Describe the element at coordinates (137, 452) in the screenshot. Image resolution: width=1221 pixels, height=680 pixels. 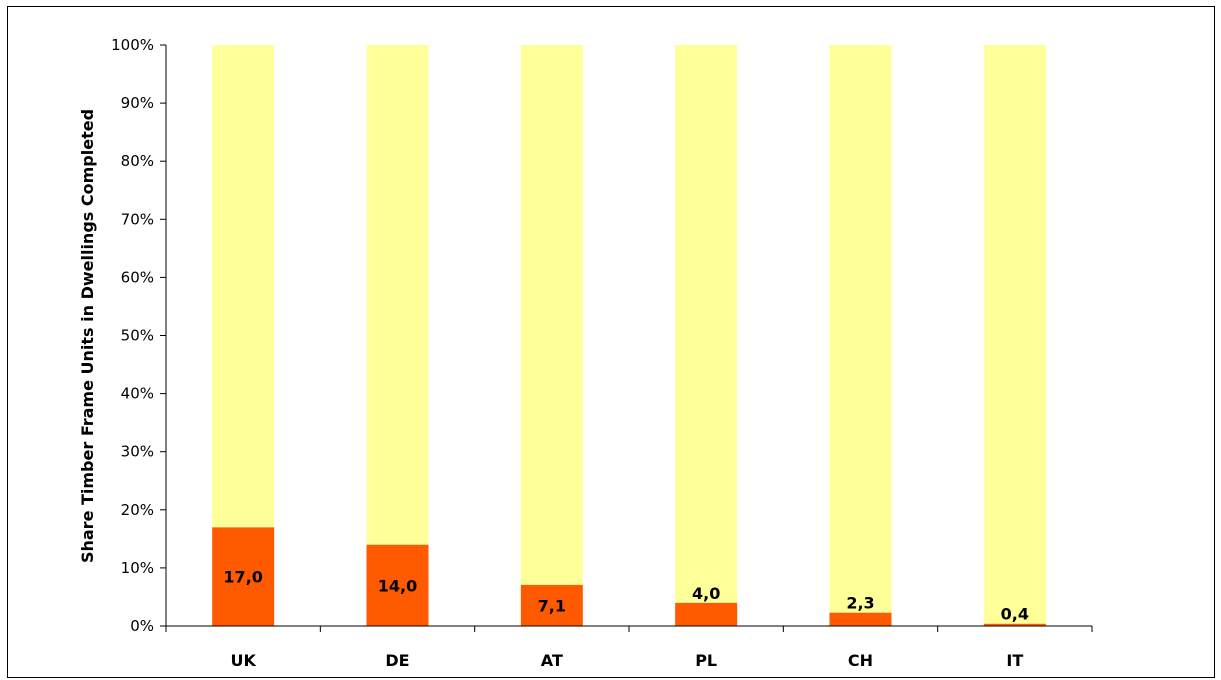
I see `y-tick-label: 30%` at that location.